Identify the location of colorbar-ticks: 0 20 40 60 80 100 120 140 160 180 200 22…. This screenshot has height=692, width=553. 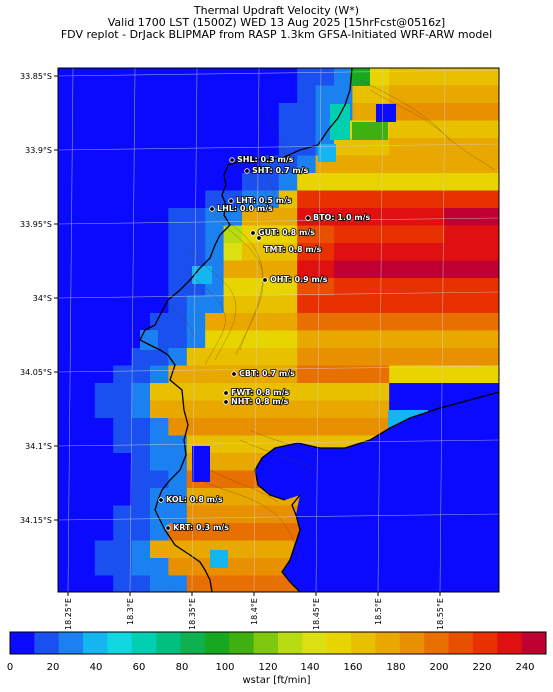
(271, 667).